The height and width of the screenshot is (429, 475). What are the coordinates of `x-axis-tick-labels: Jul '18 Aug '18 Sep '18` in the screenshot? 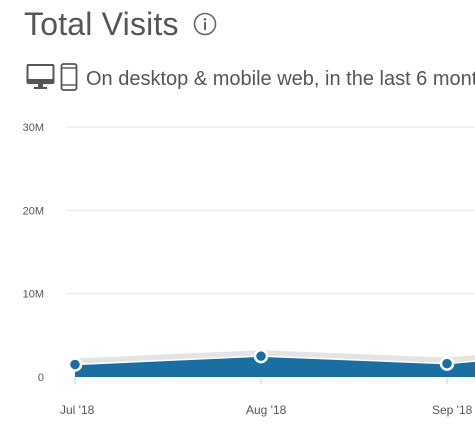 It's located at (266, 410).